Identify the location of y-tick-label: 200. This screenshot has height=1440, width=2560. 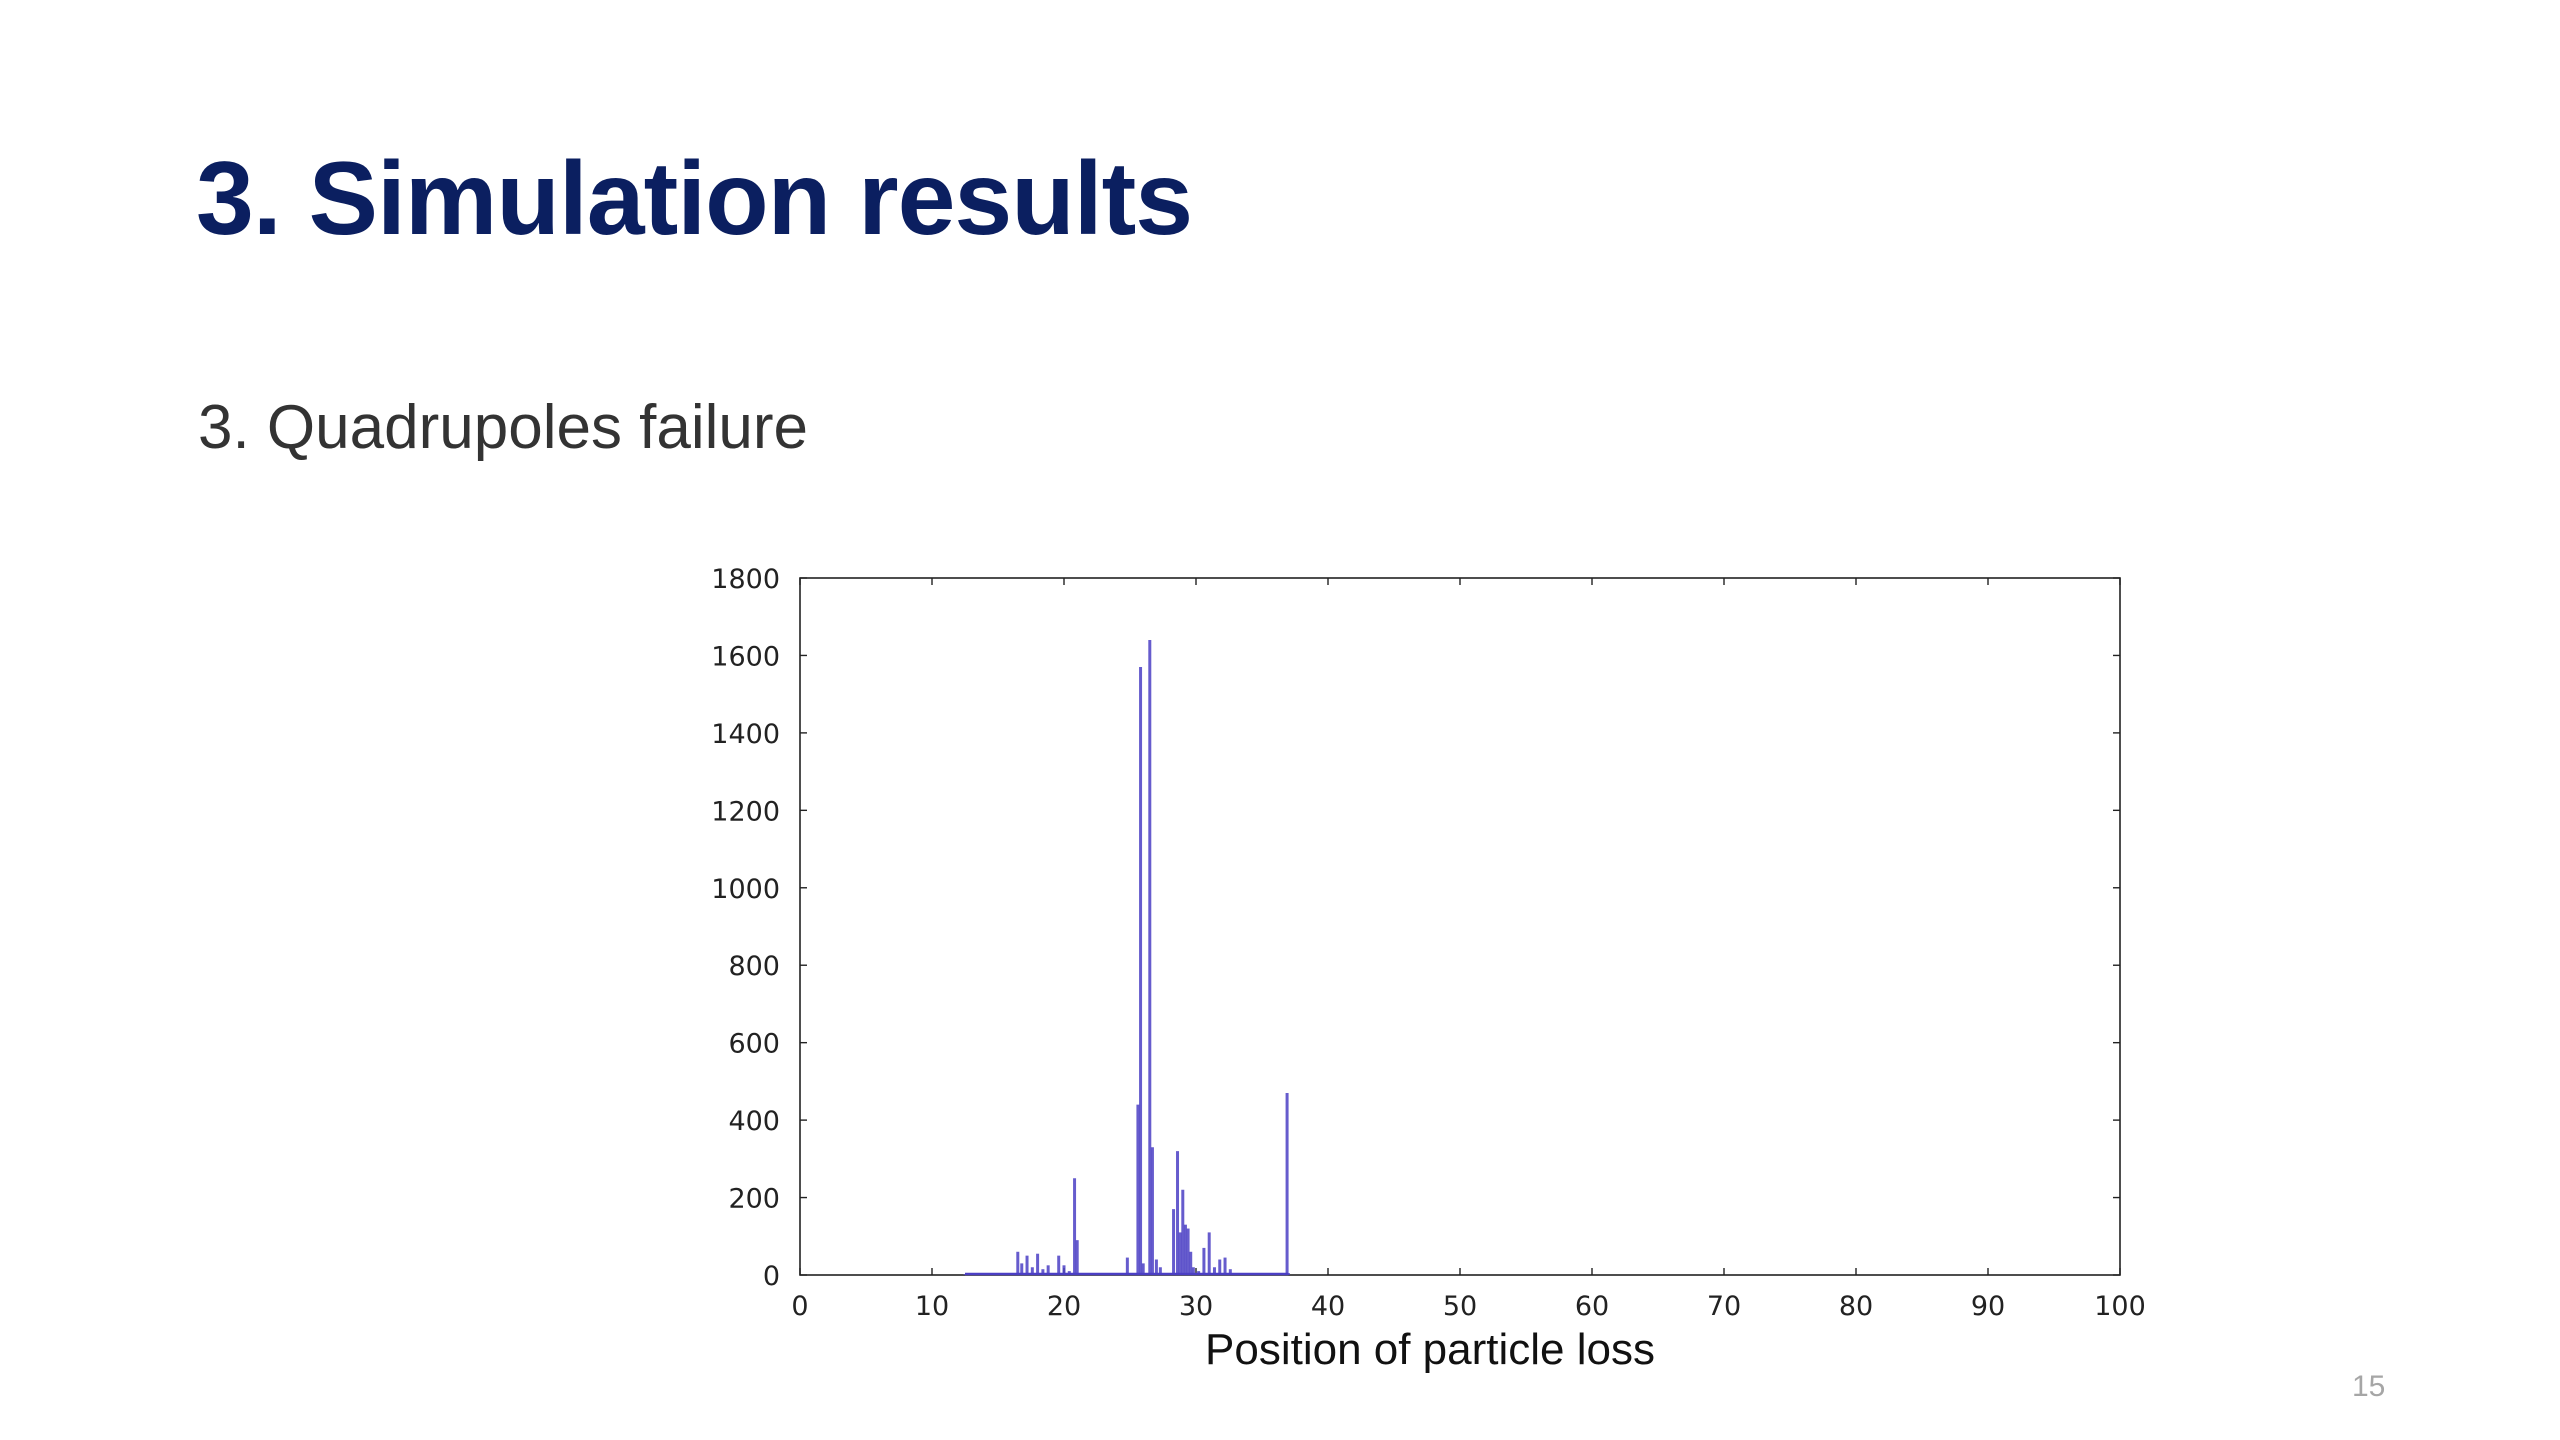
(754, 1199).